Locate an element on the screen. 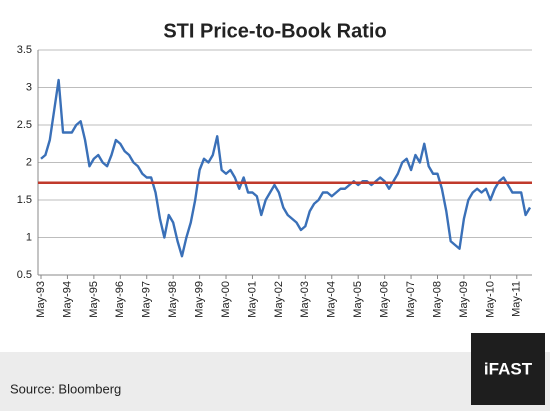 Image resolution: width=550 pixels, height=411 pixels. x-tick-label: May-06 is located at coordinates (385, 299).